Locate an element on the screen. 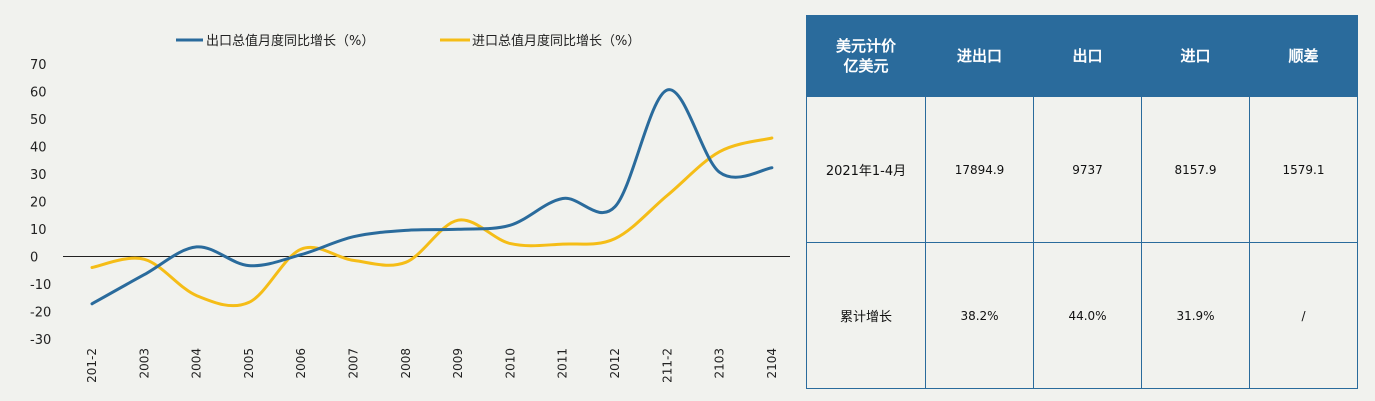  header-import-label: 进口 is located at coordinates (1195, 56).